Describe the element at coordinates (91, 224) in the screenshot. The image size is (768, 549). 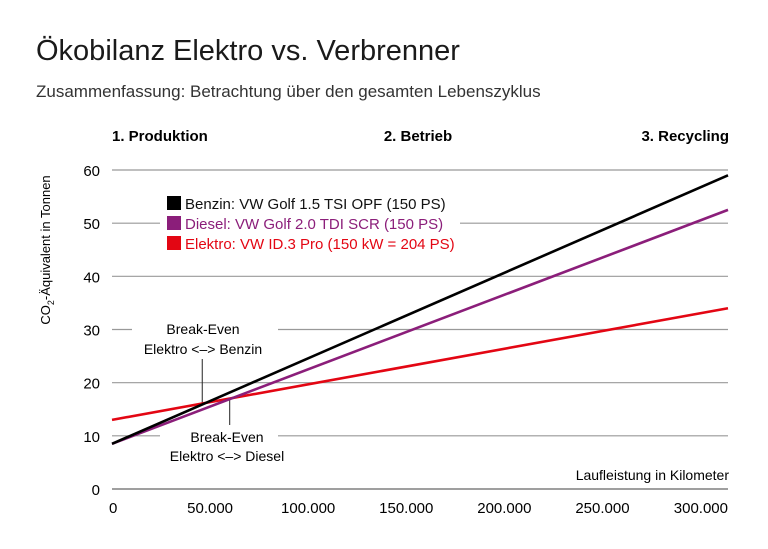
I see `y-tick-label: 50` at that location.